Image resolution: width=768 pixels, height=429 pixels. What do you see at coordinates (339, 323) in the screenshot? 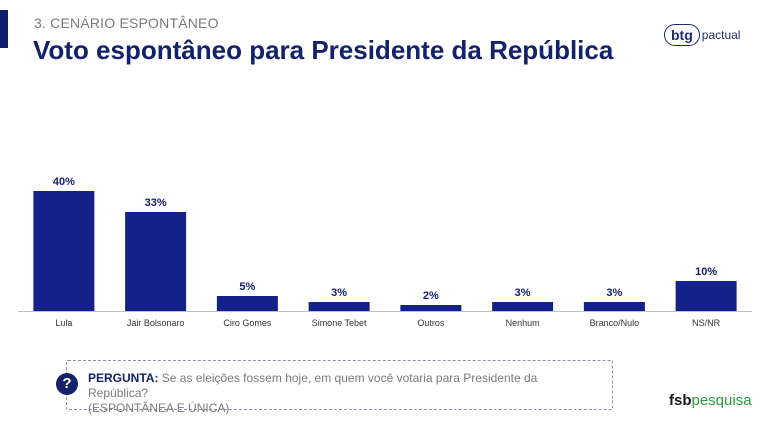
I see `category-label: Simone Tebet` at bounding box center [339, 323].